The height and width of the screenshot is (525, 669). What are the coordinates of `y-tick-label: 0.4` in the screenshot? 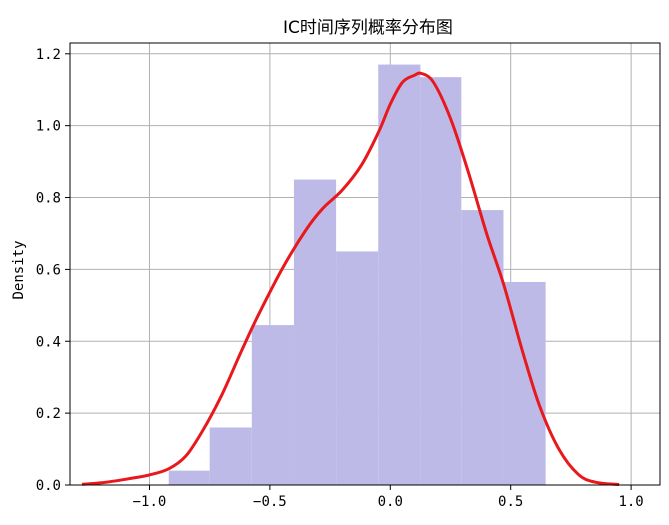 It's located at (48, 342).